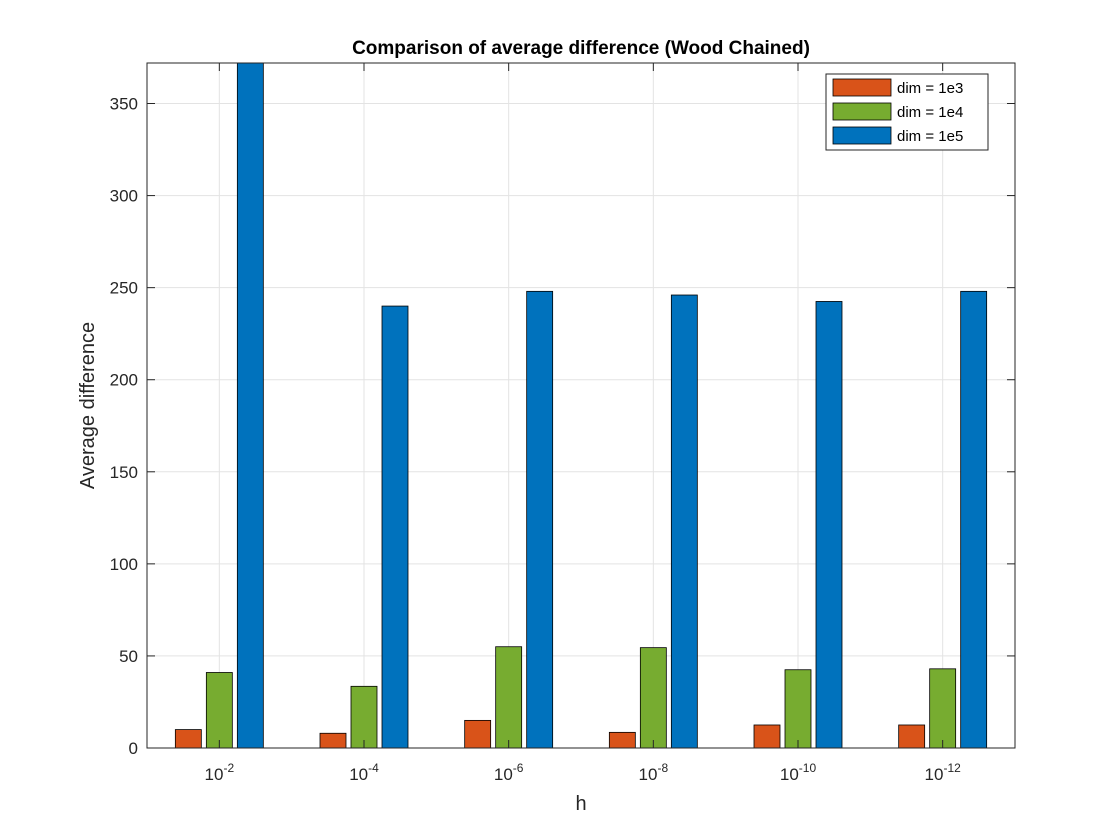 Image resolution: width=1120 pixels, height=840 pixels. I want to click on legend-entry-label: dim = 1e4, so click(930, 112).